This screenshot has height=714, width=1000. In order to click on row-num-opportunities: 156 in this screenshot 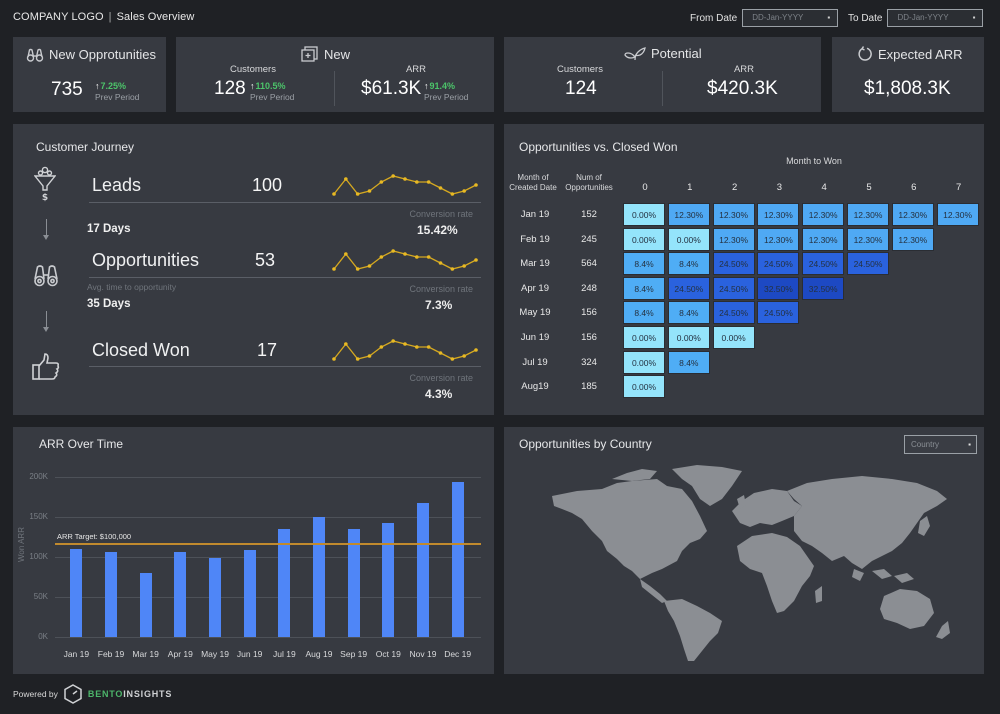, I will do `click(589, 337)`.